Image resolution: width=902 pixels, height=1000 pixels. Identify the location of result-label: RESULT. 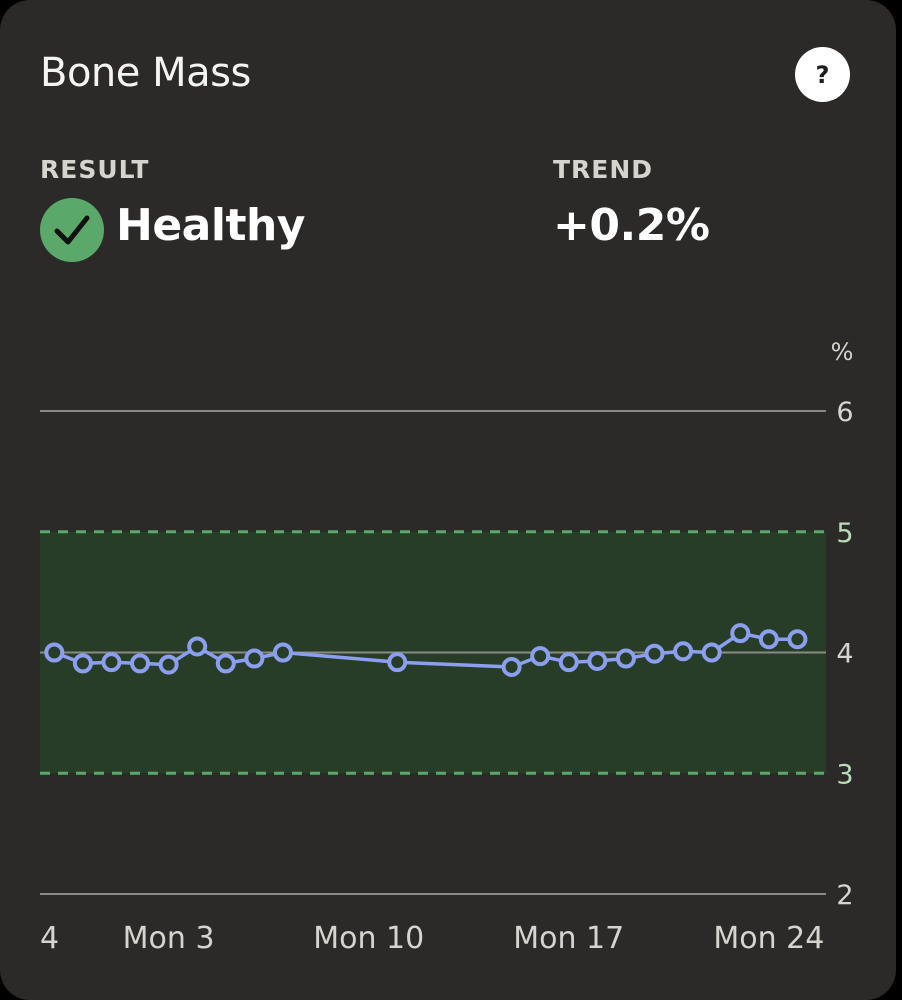
(95, 169).